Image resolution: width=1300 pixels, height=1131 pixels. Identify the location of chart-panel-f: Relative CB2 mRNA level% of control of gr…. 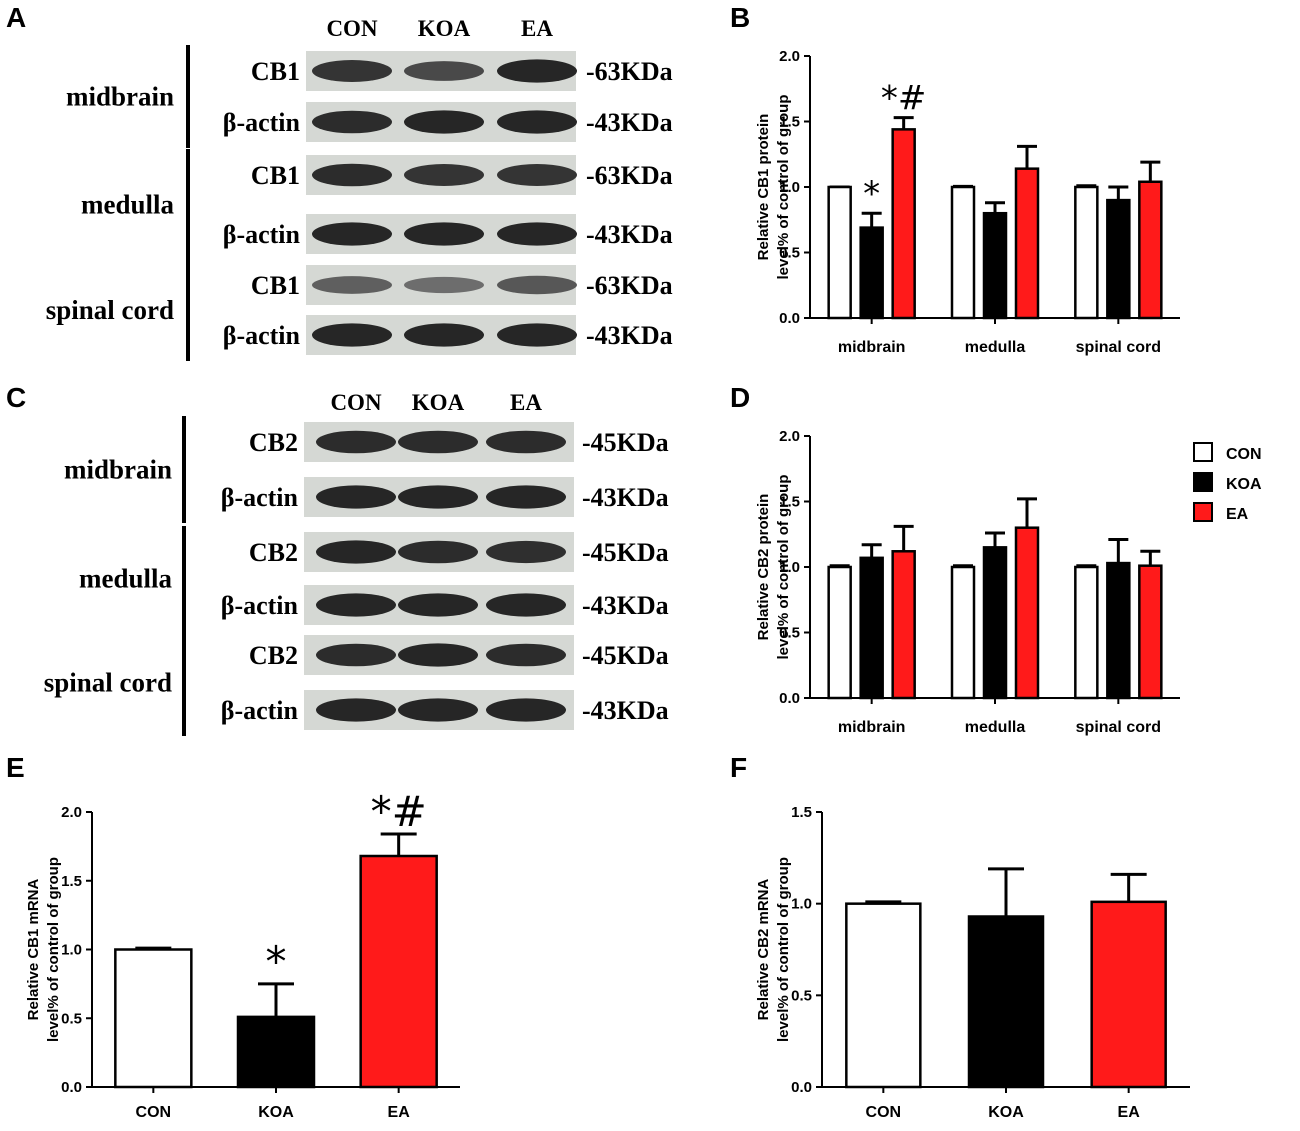
(972, 962).